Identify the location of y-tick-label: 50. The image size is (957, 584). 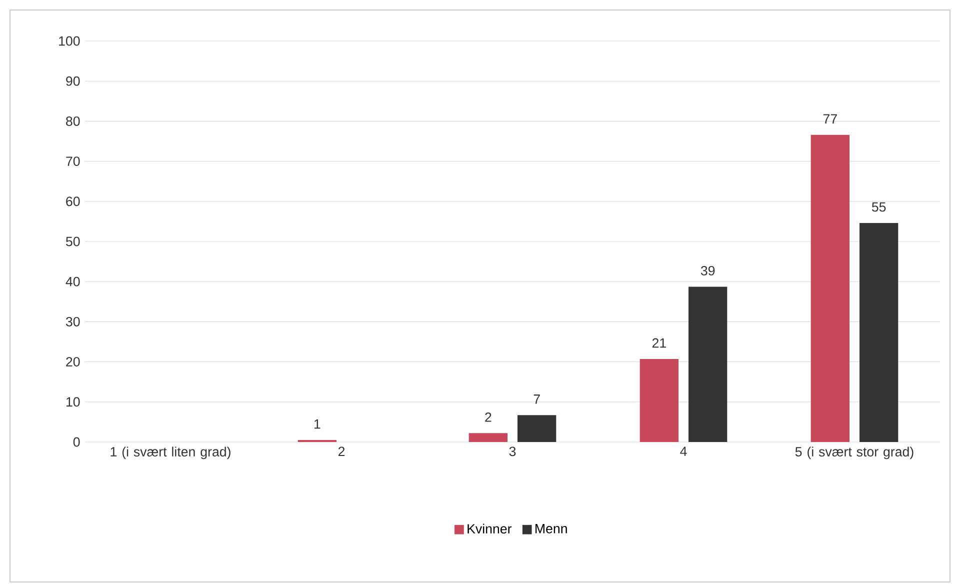
(73, 241).